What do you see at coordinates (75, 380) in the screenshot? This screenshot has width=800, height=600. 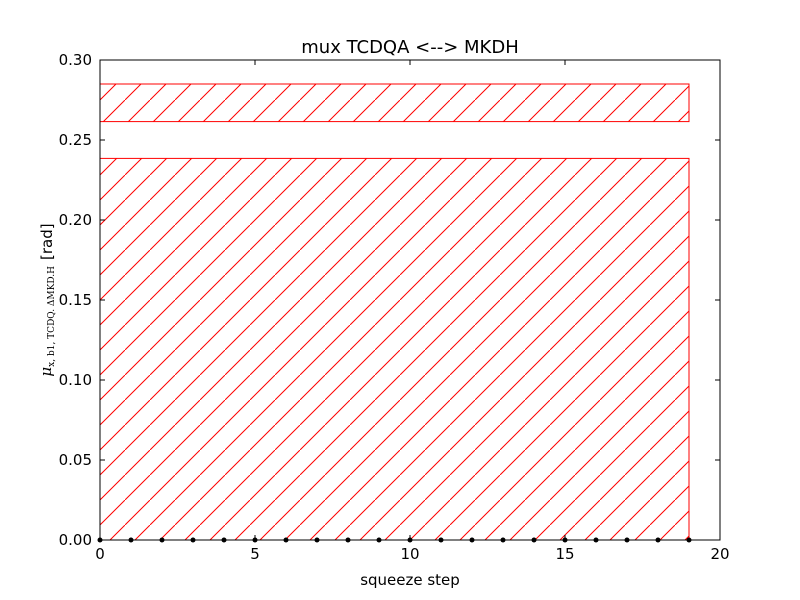 I see `y-tick-label: 0.10` at bounding box center [75, 380].